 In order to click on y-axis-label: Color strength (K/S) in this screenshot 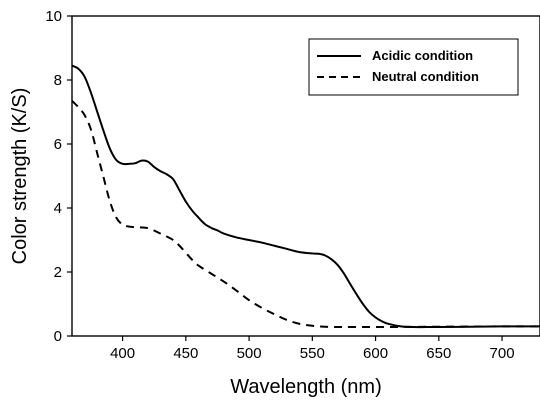, I will do `click(20, 176)`.